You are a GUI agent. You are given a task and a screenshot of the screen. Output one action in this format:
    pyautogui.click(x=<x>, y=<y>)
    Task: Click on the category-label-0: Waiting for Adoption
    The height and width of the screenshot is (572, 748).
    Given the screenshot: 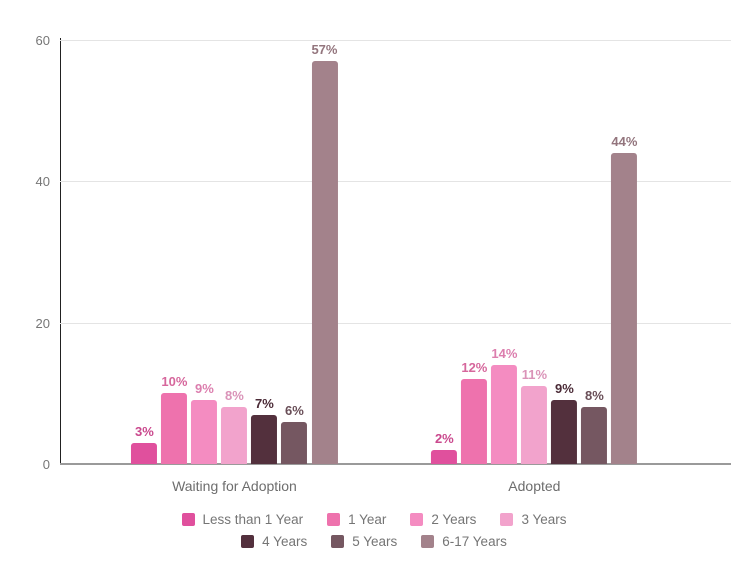 What is the action you would take?
    pyautogui.click(x=234, y=486)
    